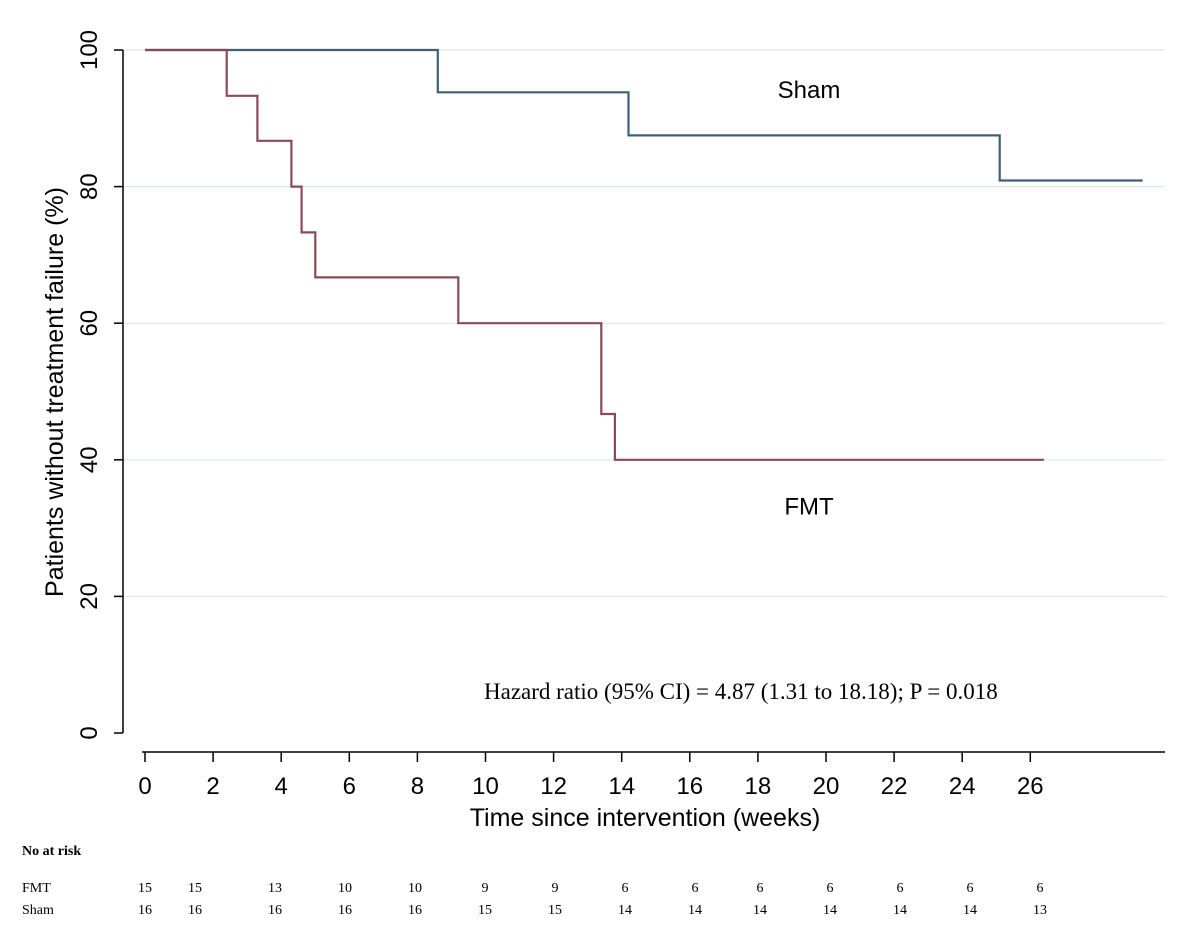 This screenshot has height=930, width=1200. I want to click on x-tick-label: 8, so click(417, 786).